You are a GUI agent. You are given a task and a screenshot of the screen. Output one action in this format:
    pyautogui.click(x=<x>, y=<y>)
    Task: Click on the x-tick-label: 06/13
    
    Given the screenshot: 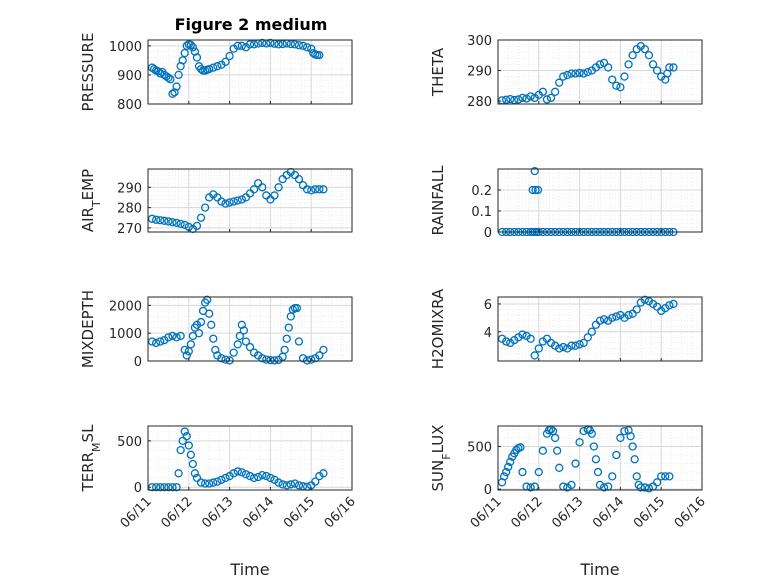 What is the action you would take?
    pyautogui.click(x=217, y=512)
    